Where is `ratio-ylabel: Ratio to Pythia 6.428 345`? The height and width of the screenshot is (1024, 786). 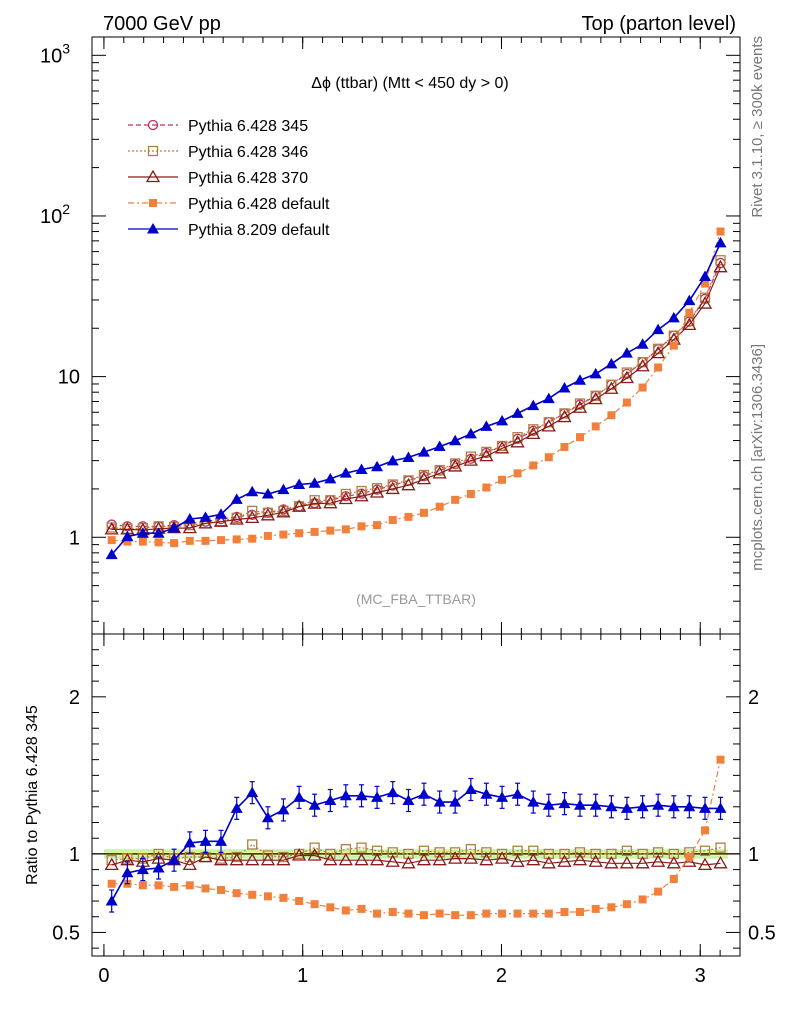 ratio-ylabel: Ratio to Pythia 6.428 345 is located at coordinates (32, 795).